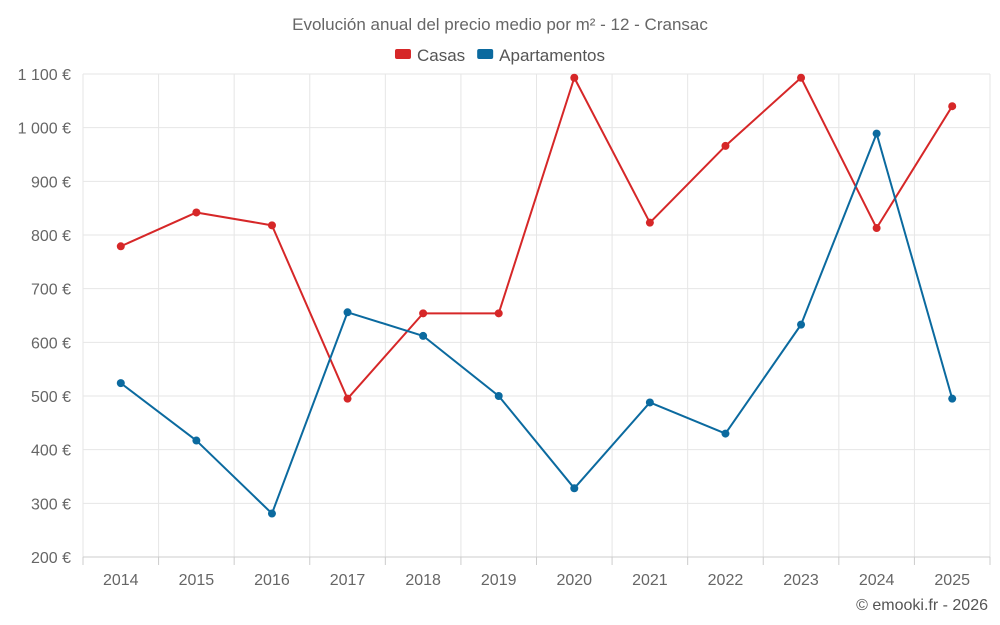 Image resolution: width=1000 pixels, height=625 pixels. What do you see at coordinates (51, 182) in the screenshot?
I see `y-tick-label: 900 €` at bounding box center [51, 182].